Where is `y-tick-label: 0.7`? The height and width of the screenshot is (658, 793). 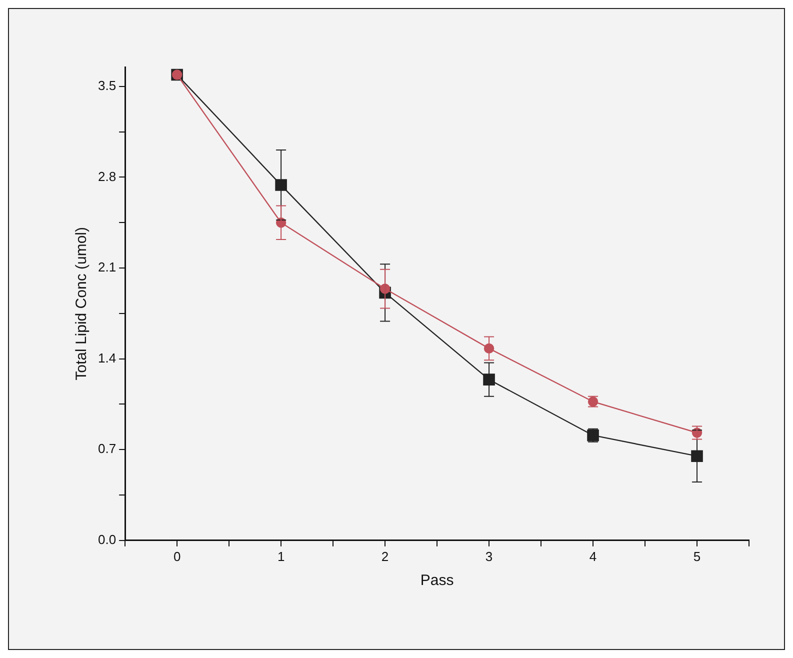
y-tick-label: 0.7 is located at coordinates (107, 448).